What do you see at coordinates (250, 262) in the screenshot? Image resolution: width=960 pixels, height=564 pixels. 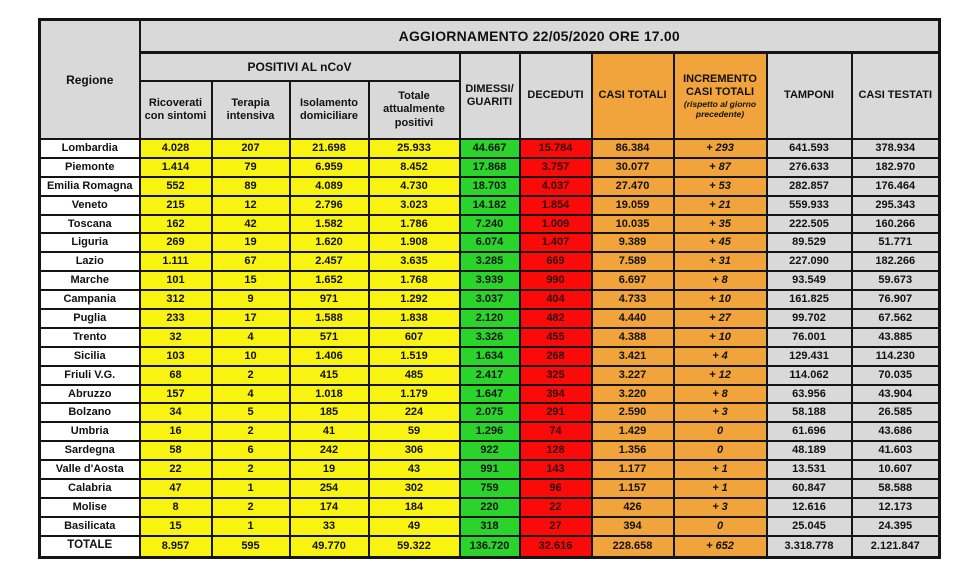 I see `terapia-intensiva-cell: 67` at bounding box center [250, 262].